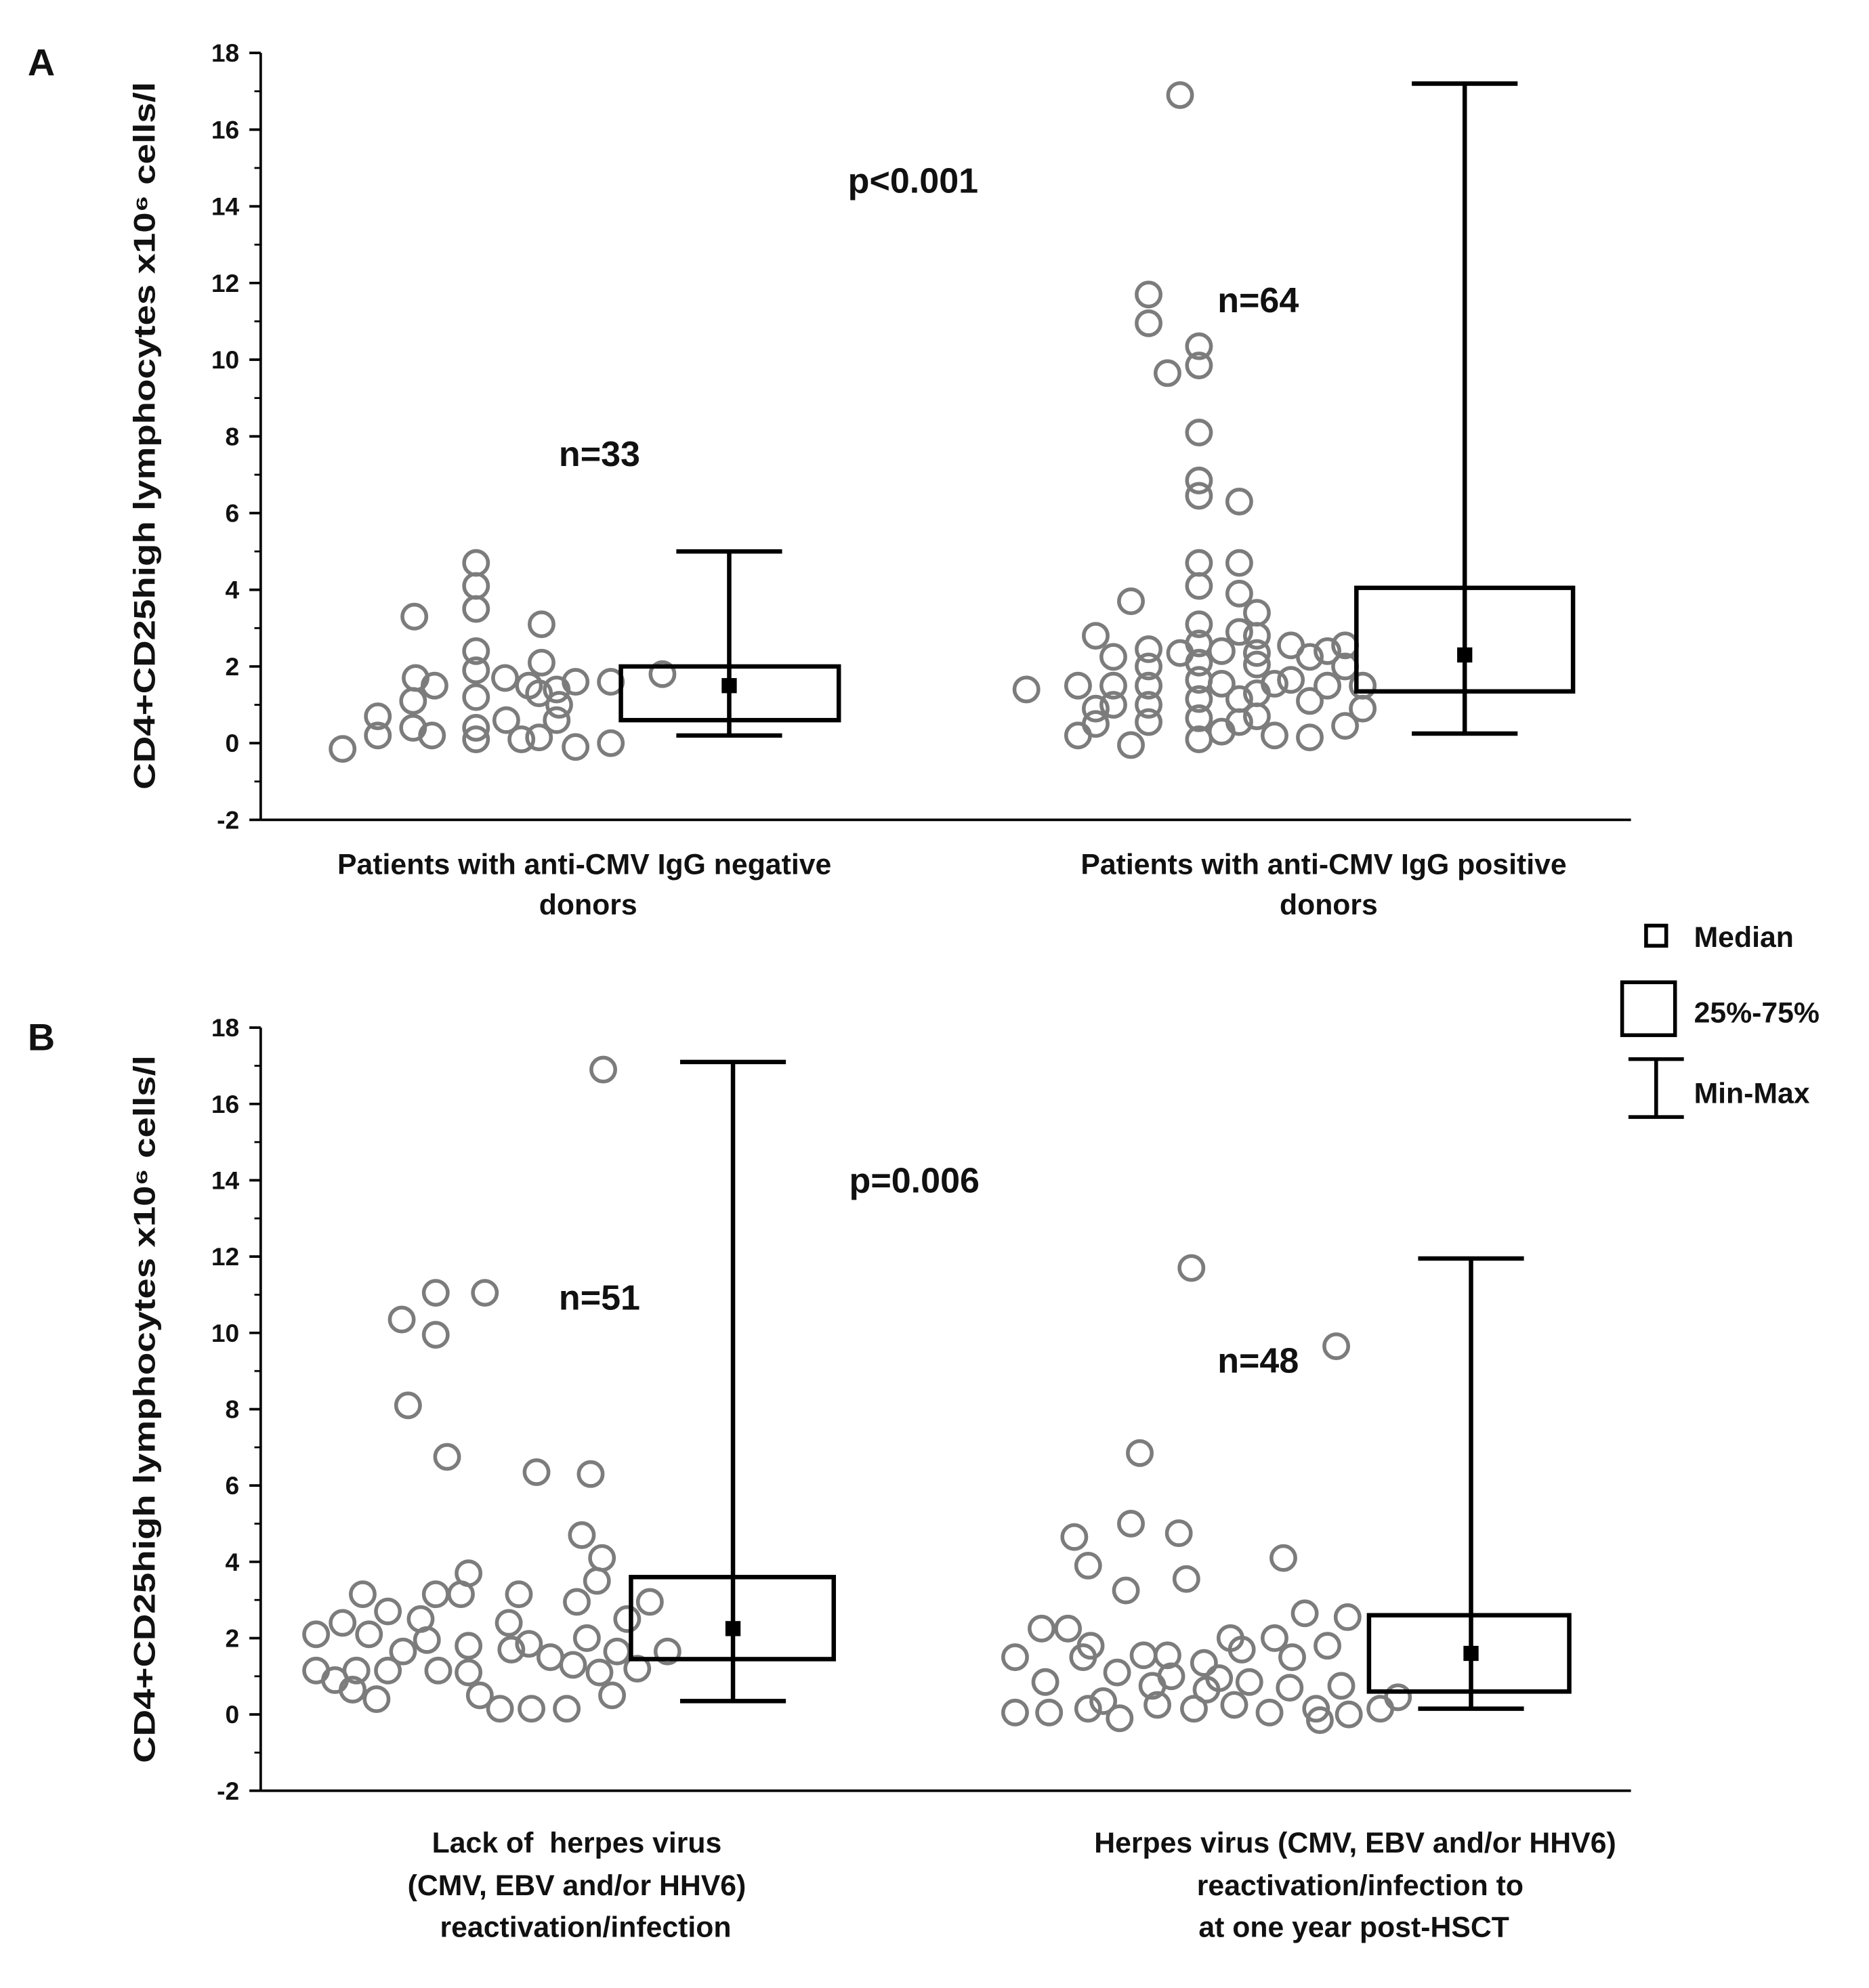 Image resolution: width=1869 pixels, height=1988 pixels. Describe the element at coordinates (1757, 1013) in the screenshot. I see `legend-iqr-label: 25%-75%` at that location.